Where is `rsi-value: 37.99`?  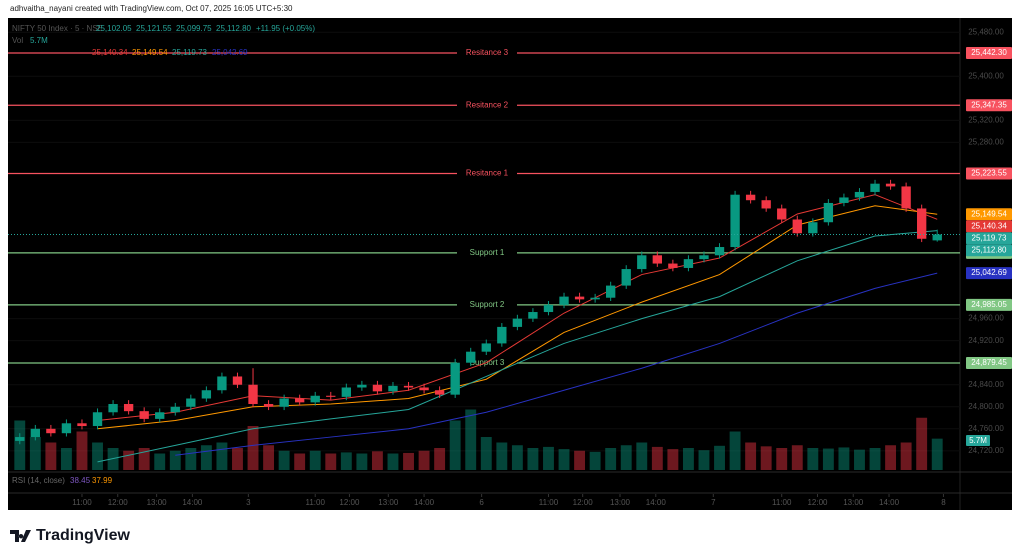
rsi-value: 37.99 is located at coordinates (102, 480).